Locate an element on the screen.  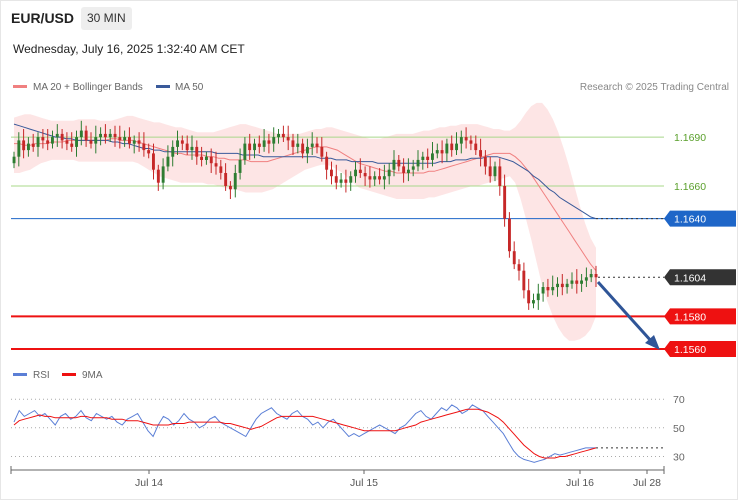
rsi-legend-label: RSI is located at coordinates (41, 375).